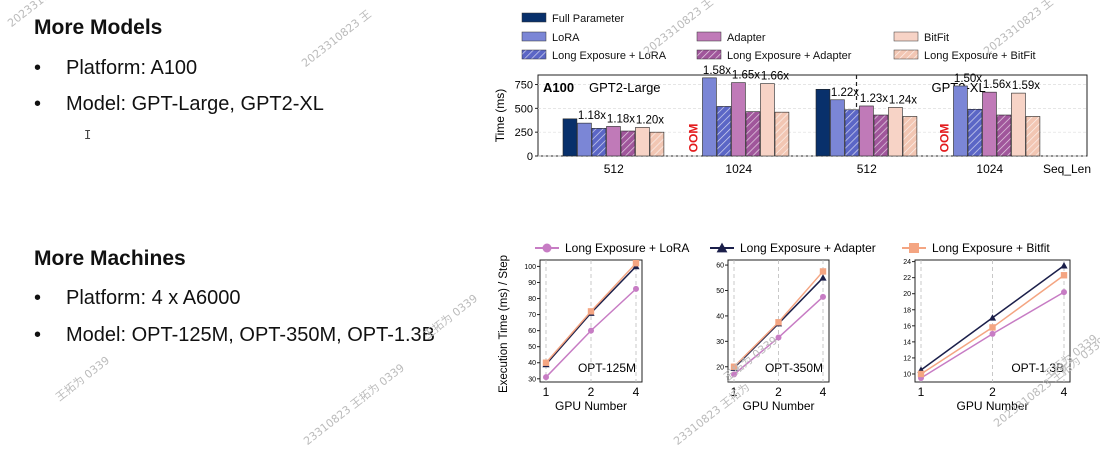 The image size is (1100, 449). What do you see at coordinates (88, 135) in the screenshot?
I see `text-cursor-icon: I` at bounding box center [88, 135].